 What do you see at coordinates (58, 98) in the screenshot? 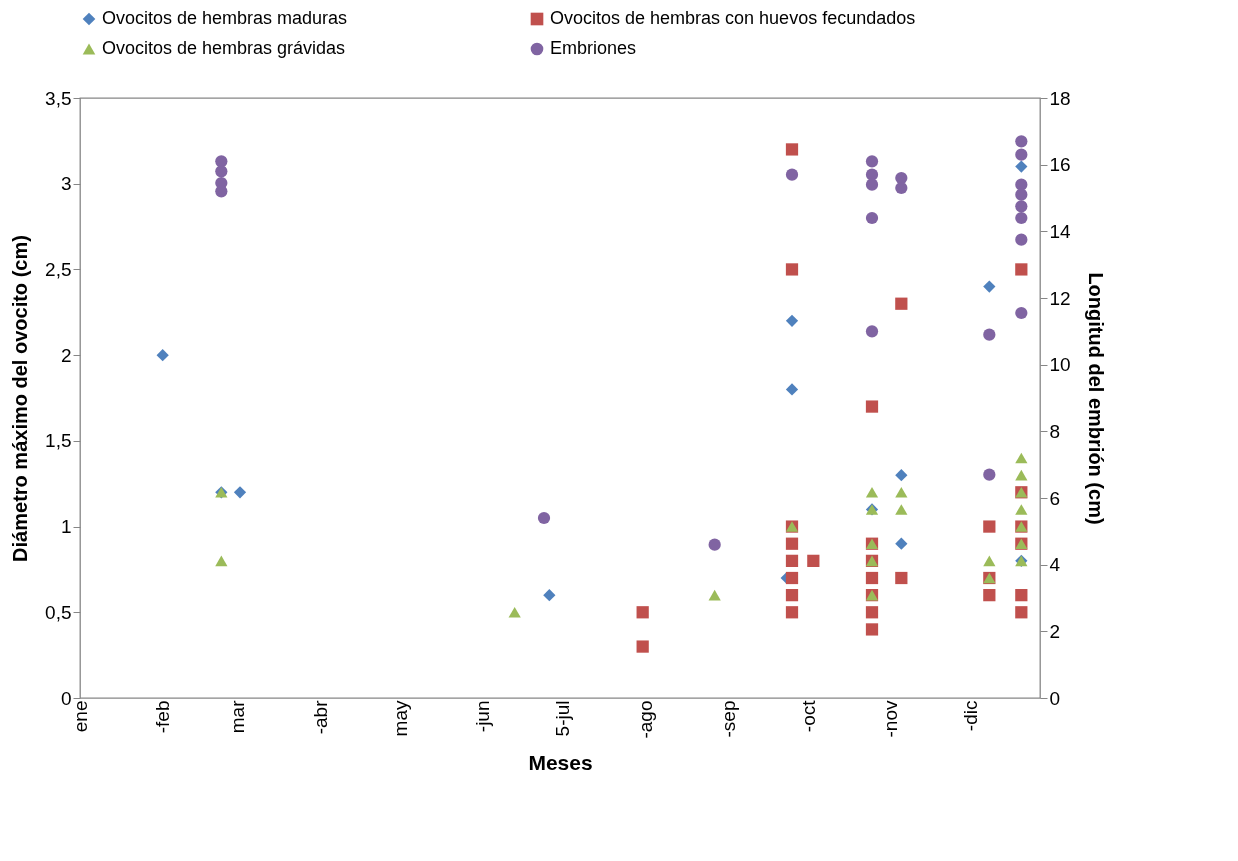
I see `y-tick-label: 3,5` at bounding box center [58, 98].